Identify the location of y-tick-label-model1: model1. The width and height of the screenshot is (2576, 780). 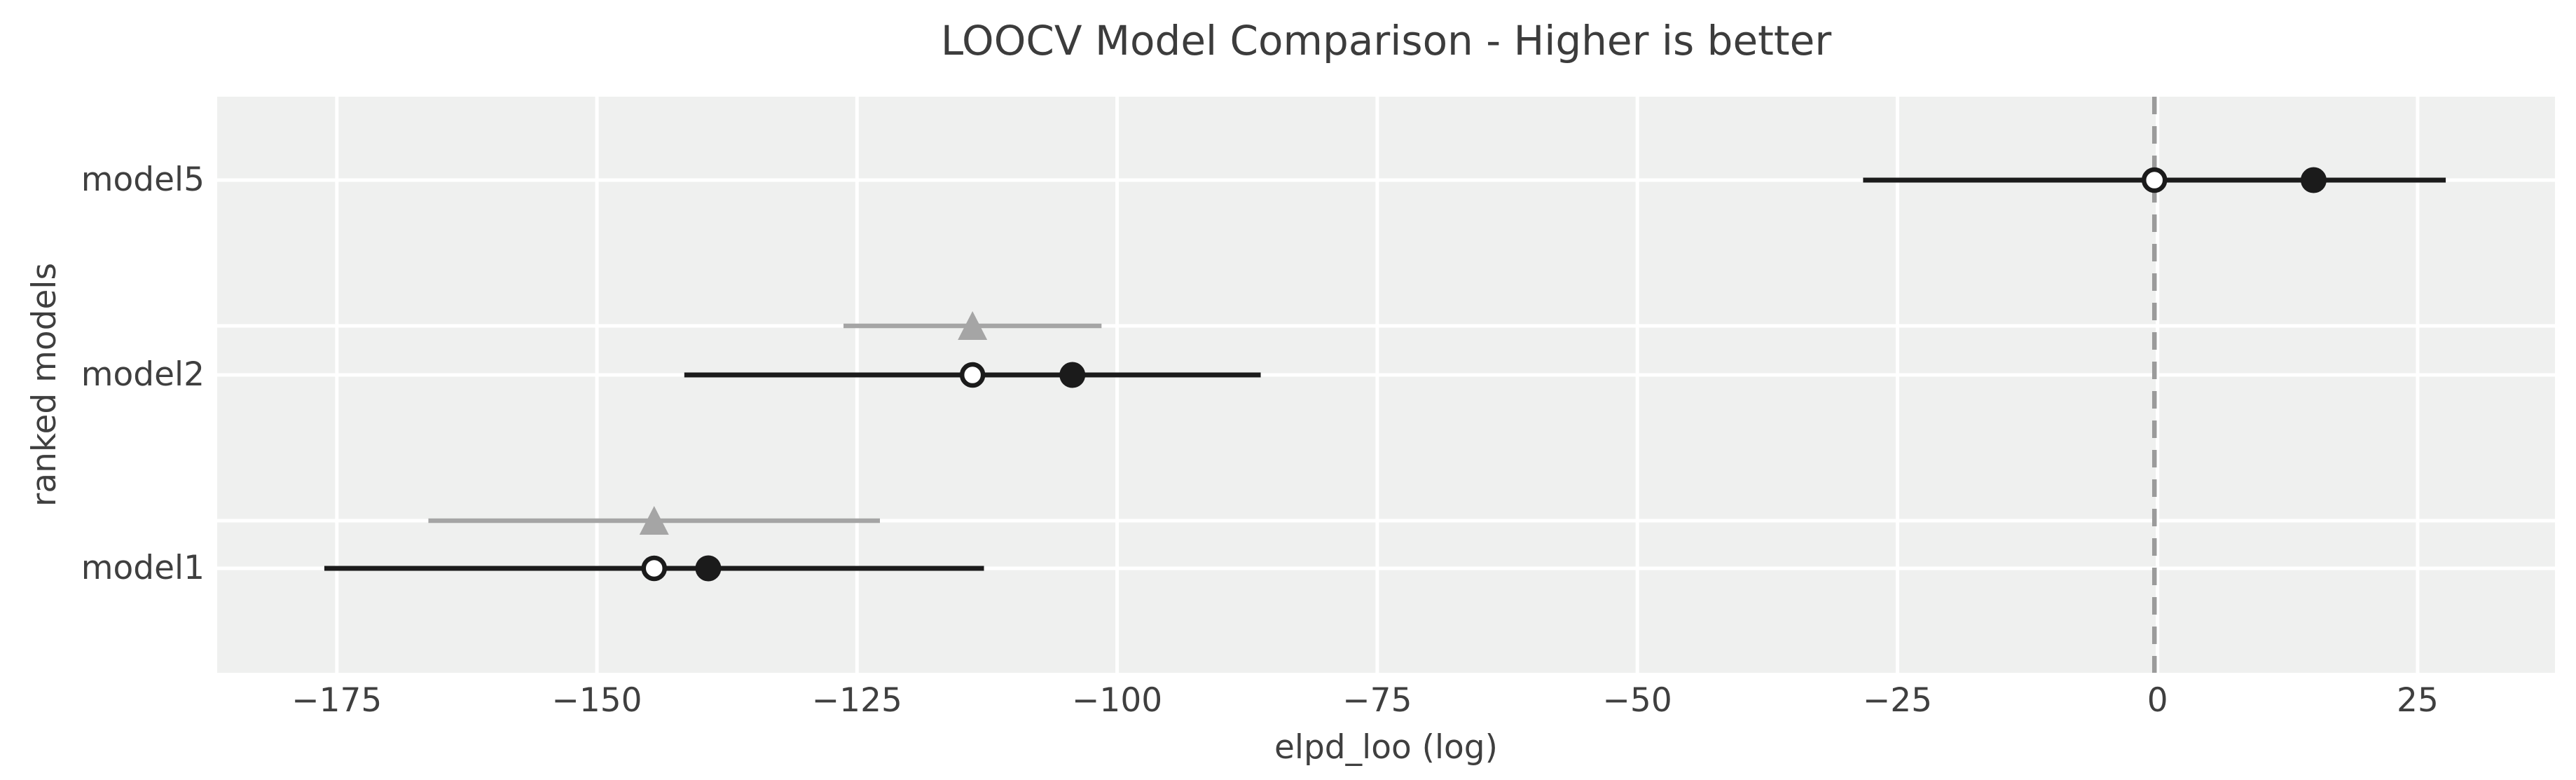
(143, 567).